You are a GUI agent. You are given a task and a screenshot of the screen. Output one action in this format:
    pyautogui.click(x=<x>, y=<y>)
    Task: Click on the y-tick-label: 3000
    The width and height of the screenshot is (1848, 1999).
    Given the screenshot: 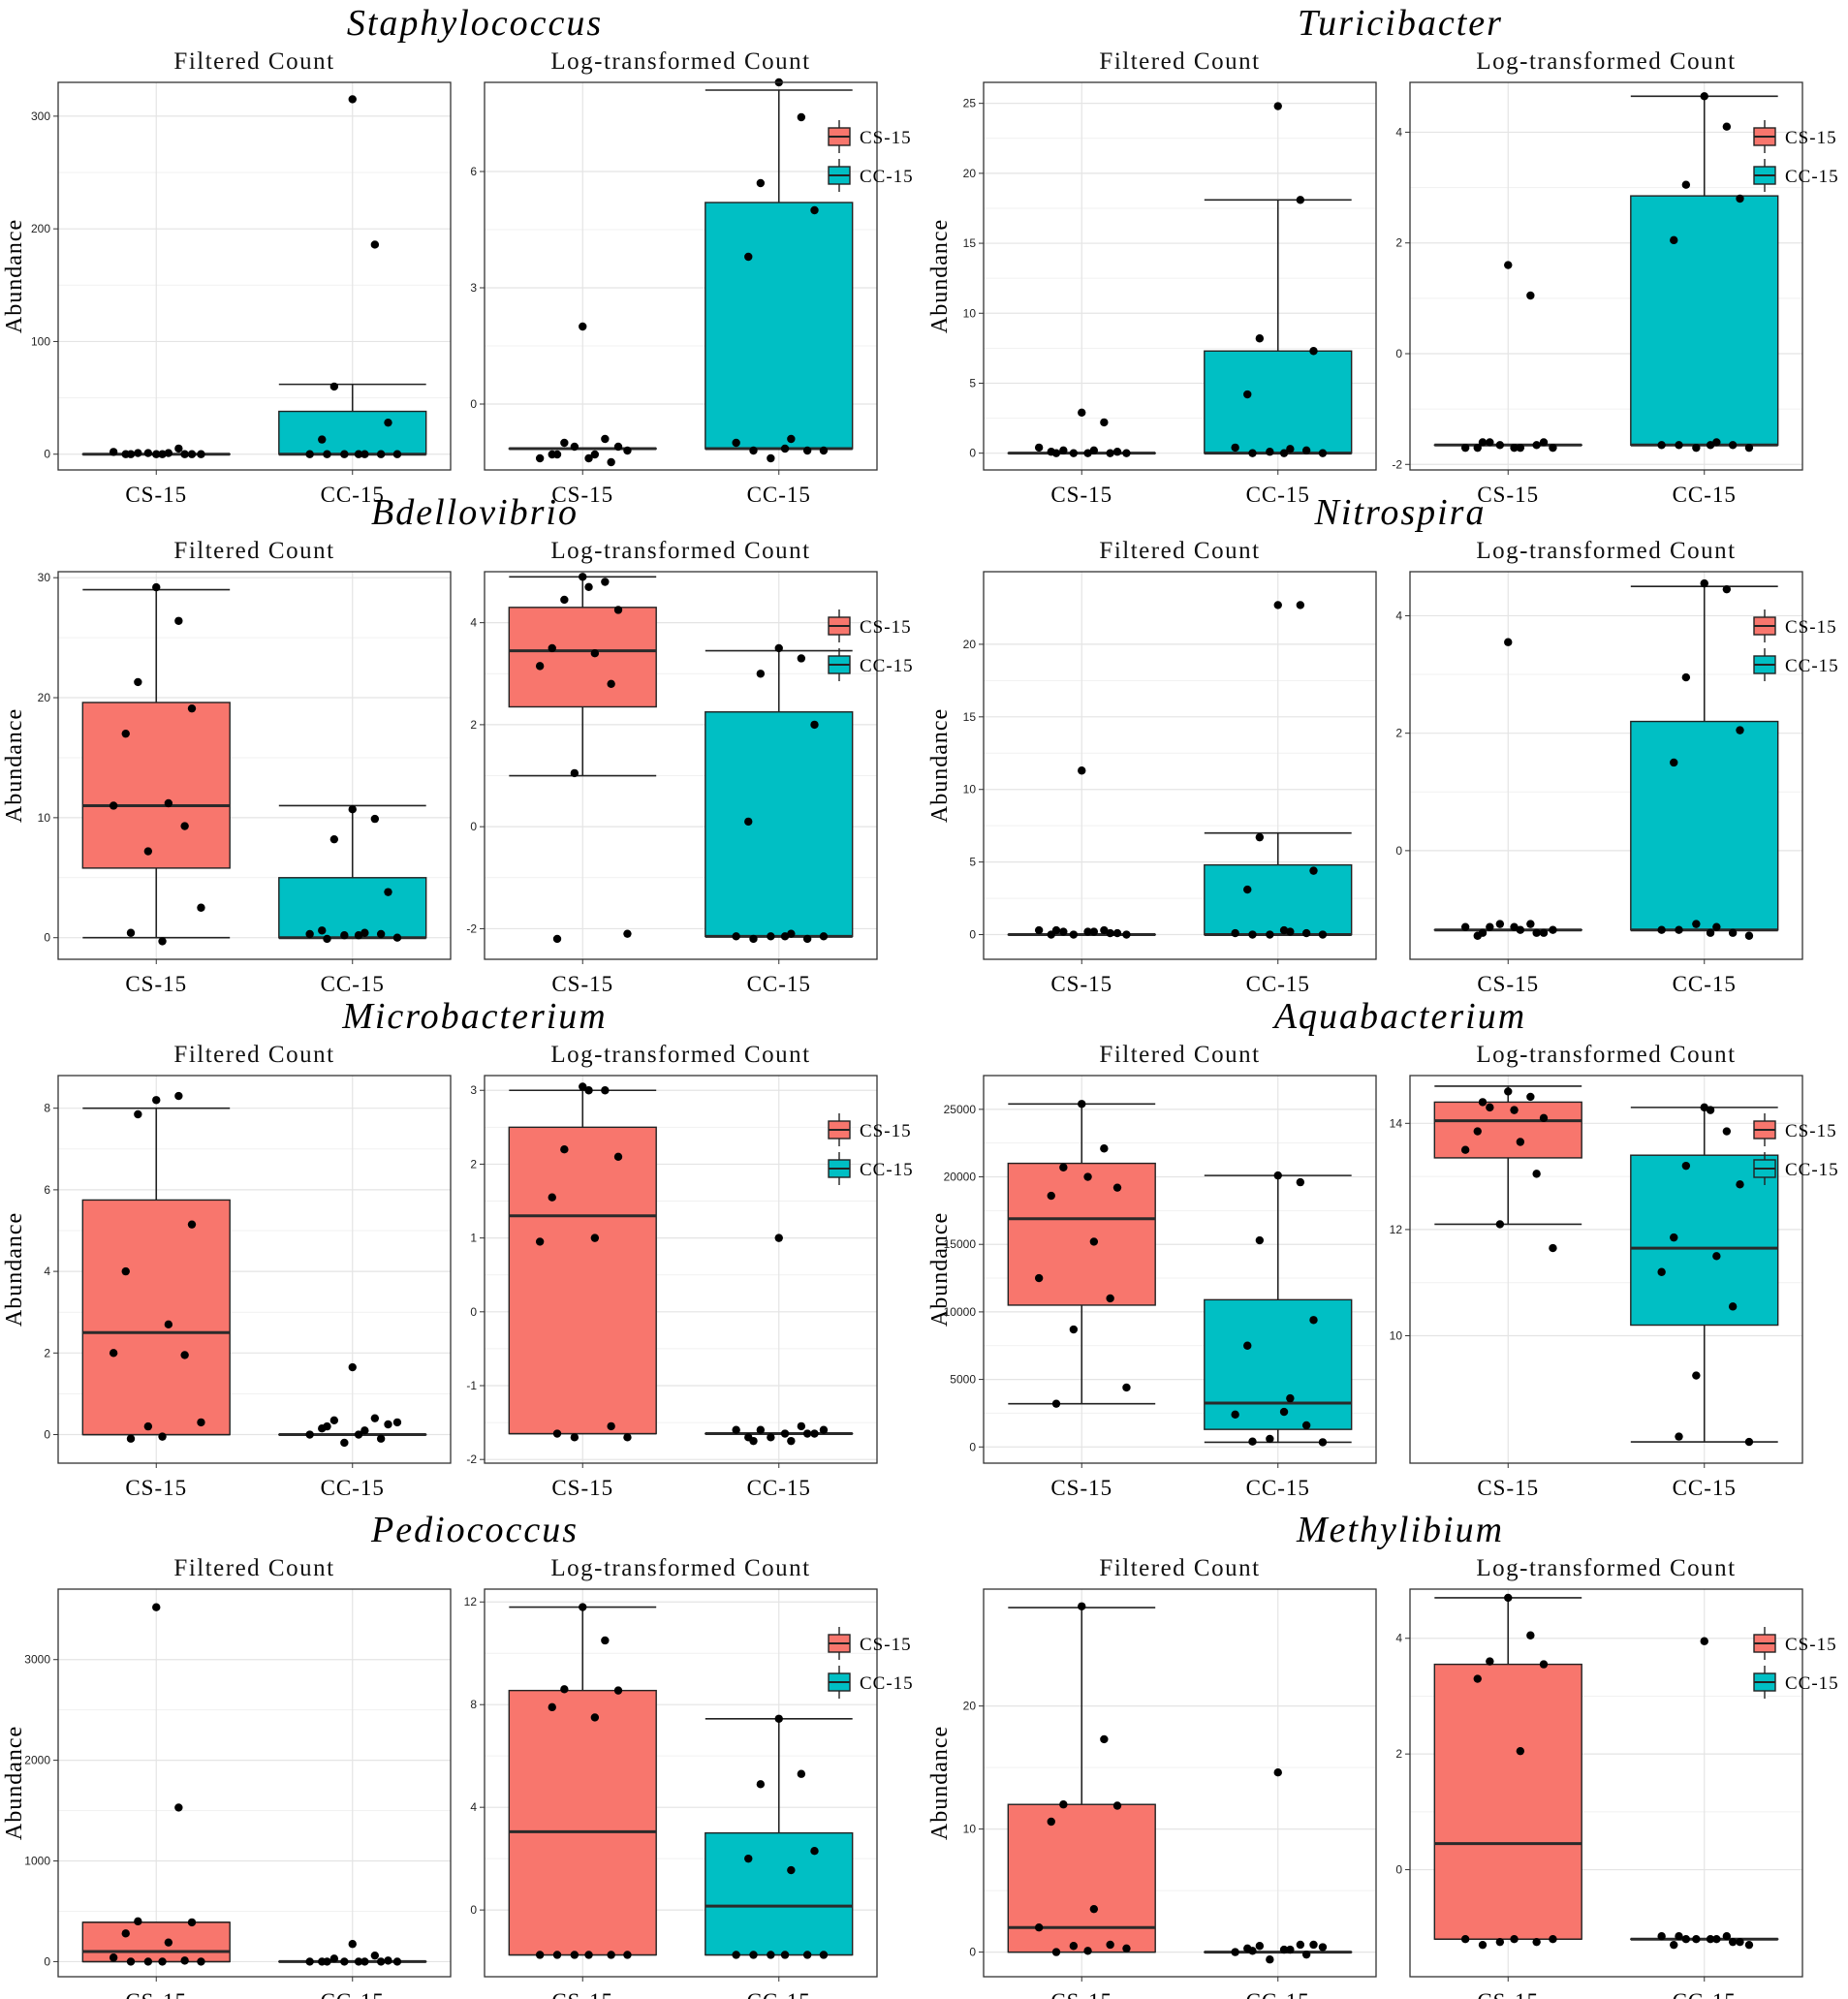 What is the action you would take?
    pyautogui.click(x=37, y=1660)
    